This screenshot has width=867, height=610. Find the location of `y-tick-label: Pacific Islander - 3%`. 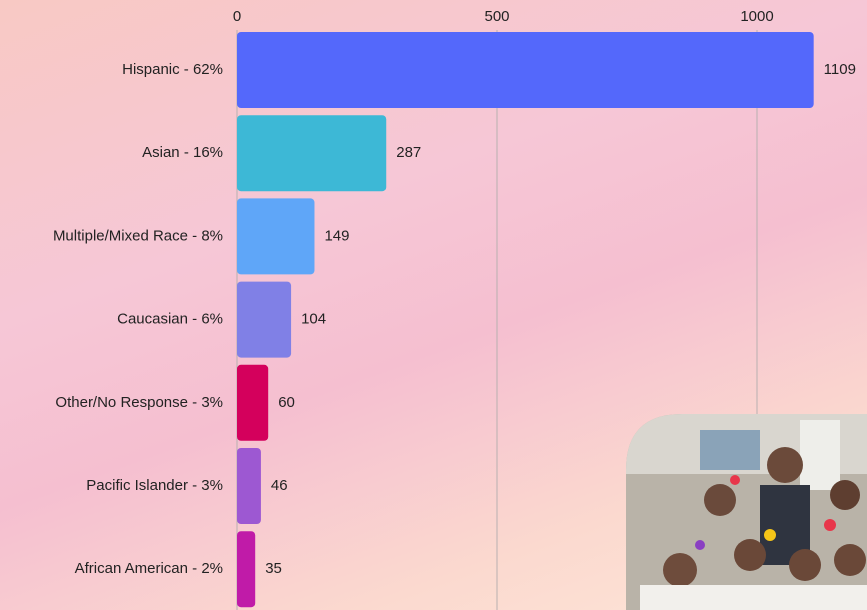

y-tick-label: Pacific Islander - 3% is located at coordinates (154, 485).